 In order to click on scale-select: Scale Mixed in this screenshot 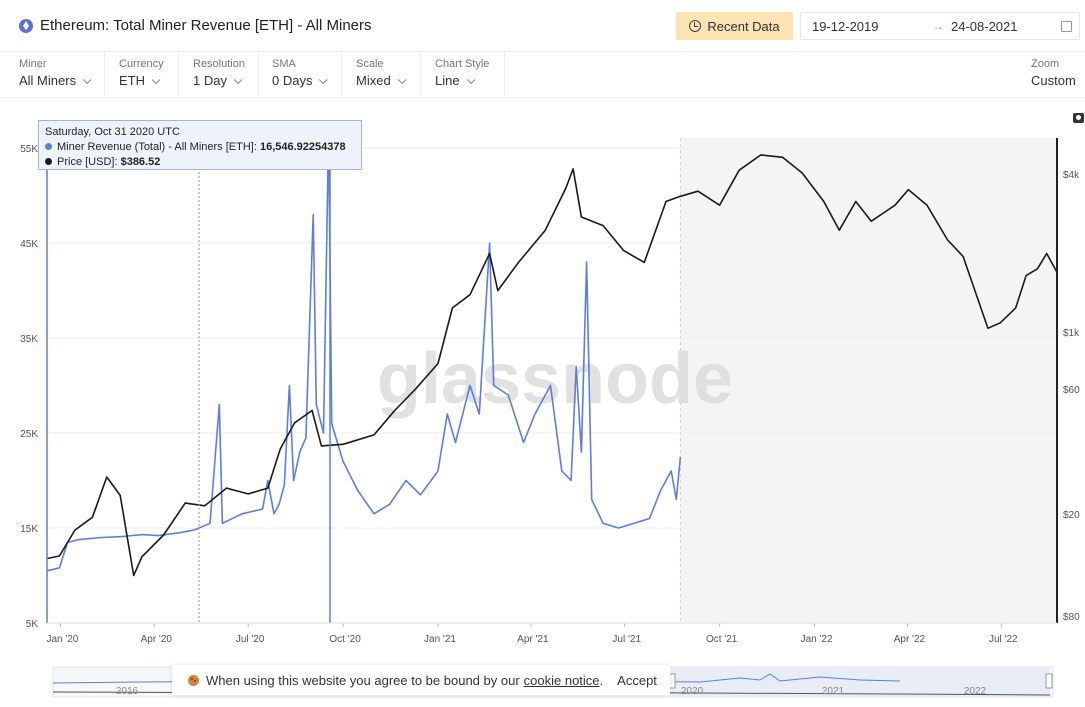, I will do `click(381, 75)`.